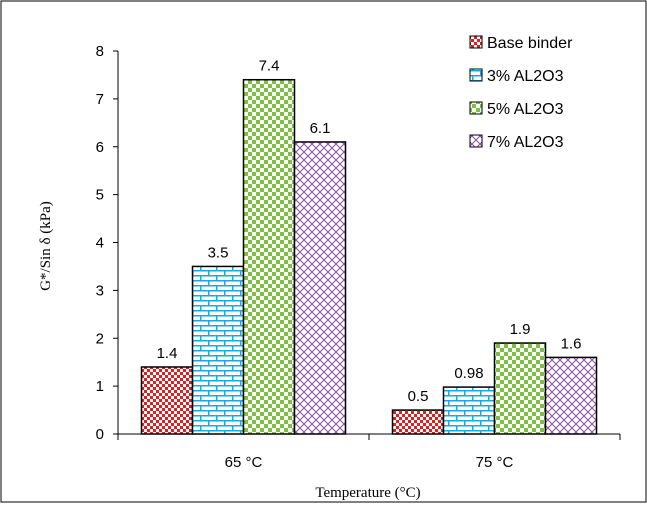 The width and height of the screenshot is (647, 508). What do you see at coordinates (100, 51) in the screenshot?
I see `y-tick-label: 8` at bounding box center [100, 51].